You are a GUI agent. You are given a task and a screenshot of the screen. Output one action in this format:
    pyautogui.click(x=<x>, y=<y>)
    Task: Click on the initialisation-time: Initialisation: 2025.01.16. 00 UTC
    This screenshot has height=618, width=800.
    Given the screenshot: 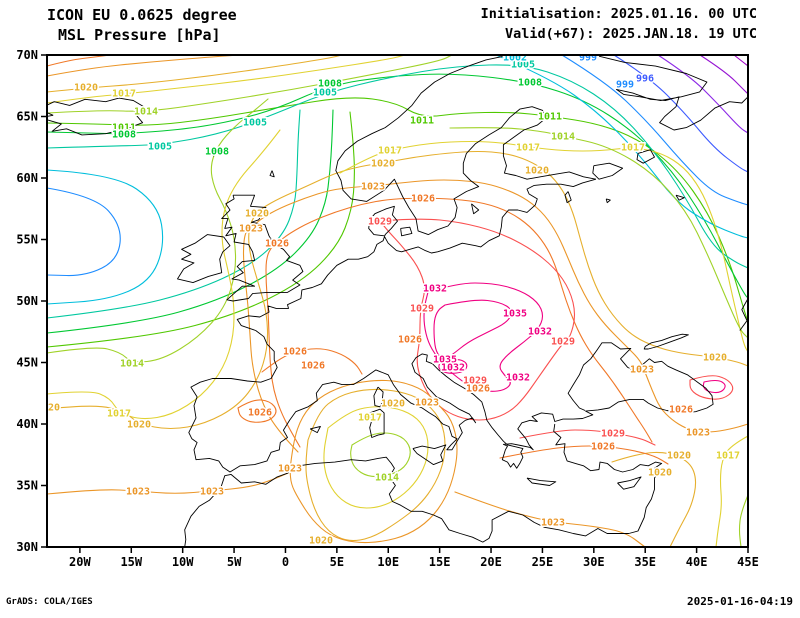 What is the action you would take?
    pyautogui.click(x=618, y=14)
    